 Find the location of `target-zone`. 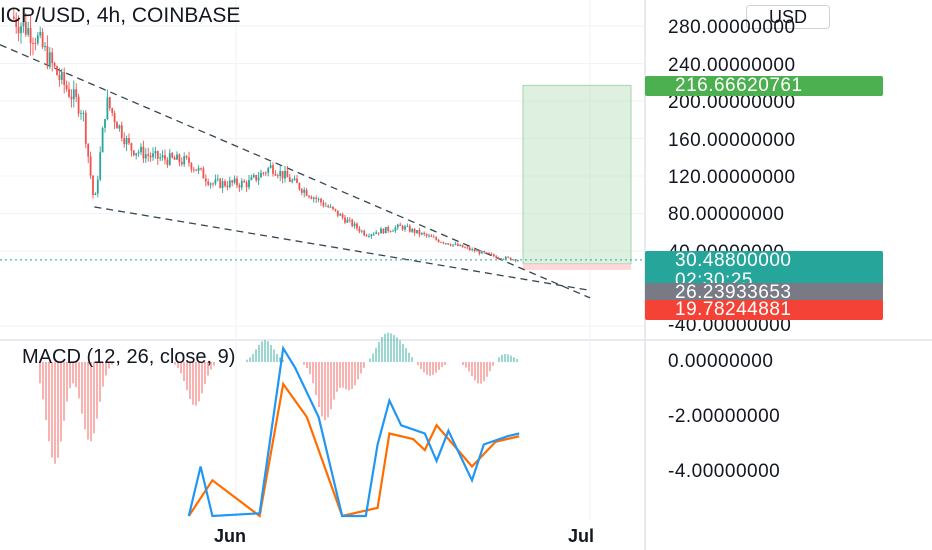

target-zone is located at coordinates (577, 174).